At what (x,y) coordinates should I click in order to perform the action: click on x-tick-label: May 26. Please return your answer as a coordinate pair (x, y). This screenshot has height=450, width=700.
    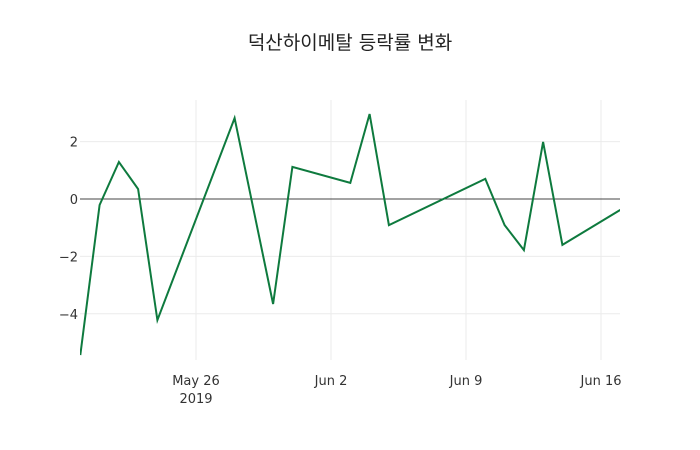
    Looking at the image, I should click on (196, 381).